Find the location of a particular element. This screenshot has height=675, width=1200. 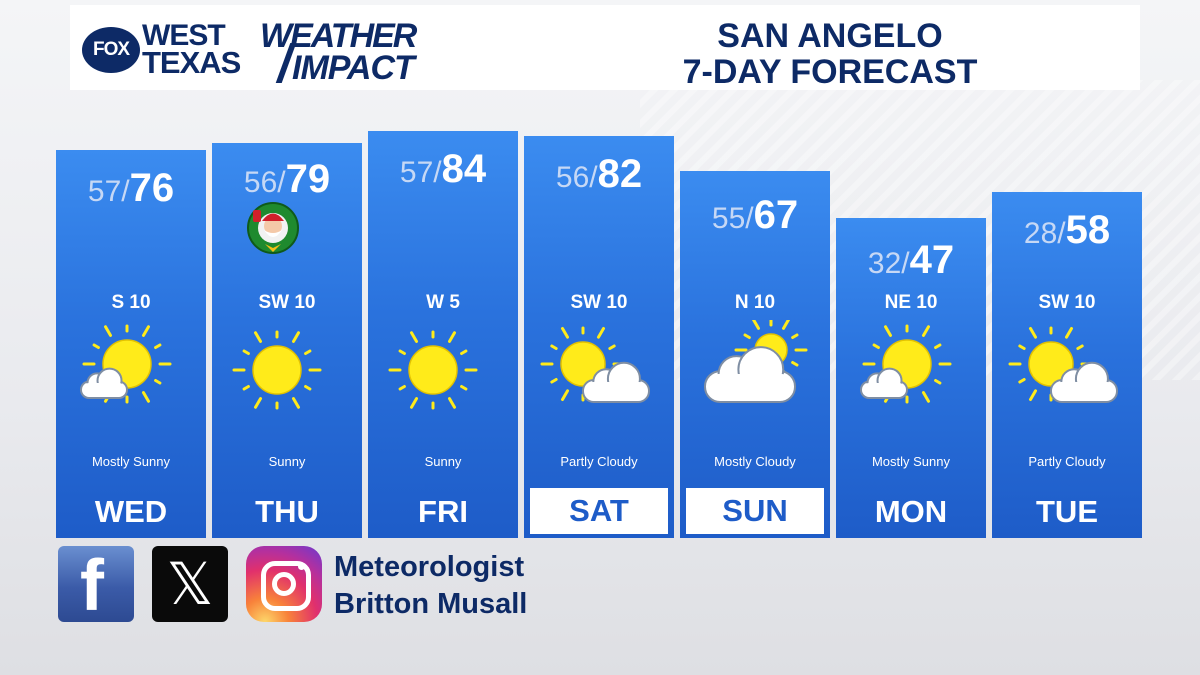

forecast-day-wed: 57/76 S 10 Mostly Sunny WED is located at coordinates (131, 344).